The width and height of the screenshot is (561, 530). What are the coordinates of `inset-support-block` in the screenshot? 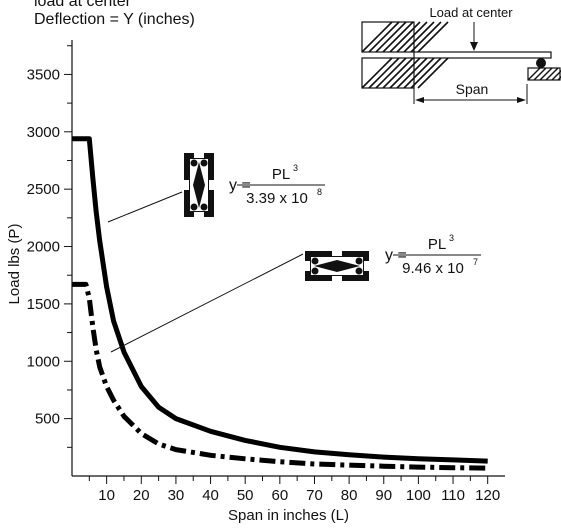 It's located at (544, 74).